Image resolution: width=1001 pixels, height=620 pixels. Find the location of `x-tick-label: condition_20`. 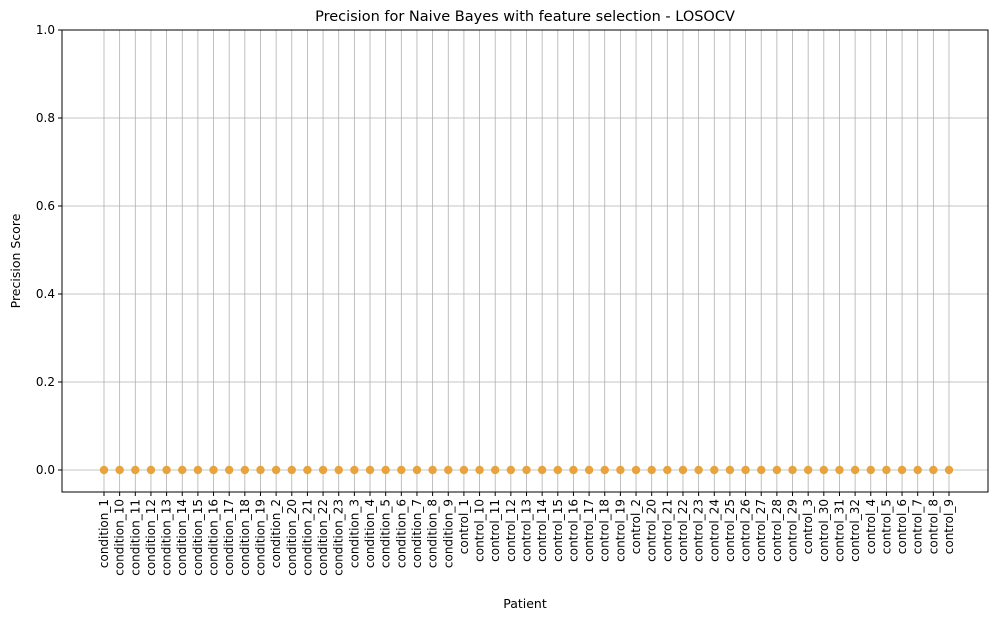

x-tick-label: condition_20 is located at coordinates (292, 537).